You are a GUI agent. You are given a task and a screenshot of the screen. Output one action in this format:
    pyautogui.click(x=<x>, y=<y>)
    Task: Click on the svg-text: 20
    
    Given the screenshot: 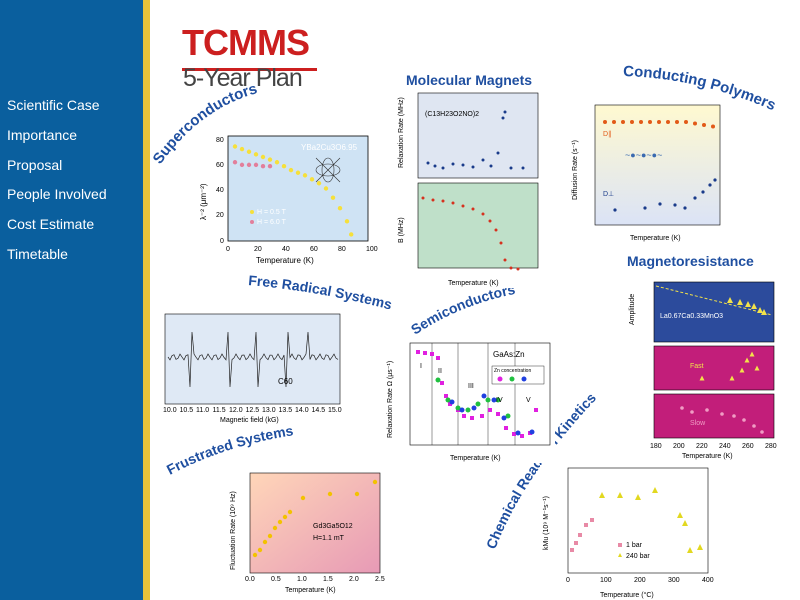 What is the action you would take?
    pyautogui.click(x=220, y=215)
    